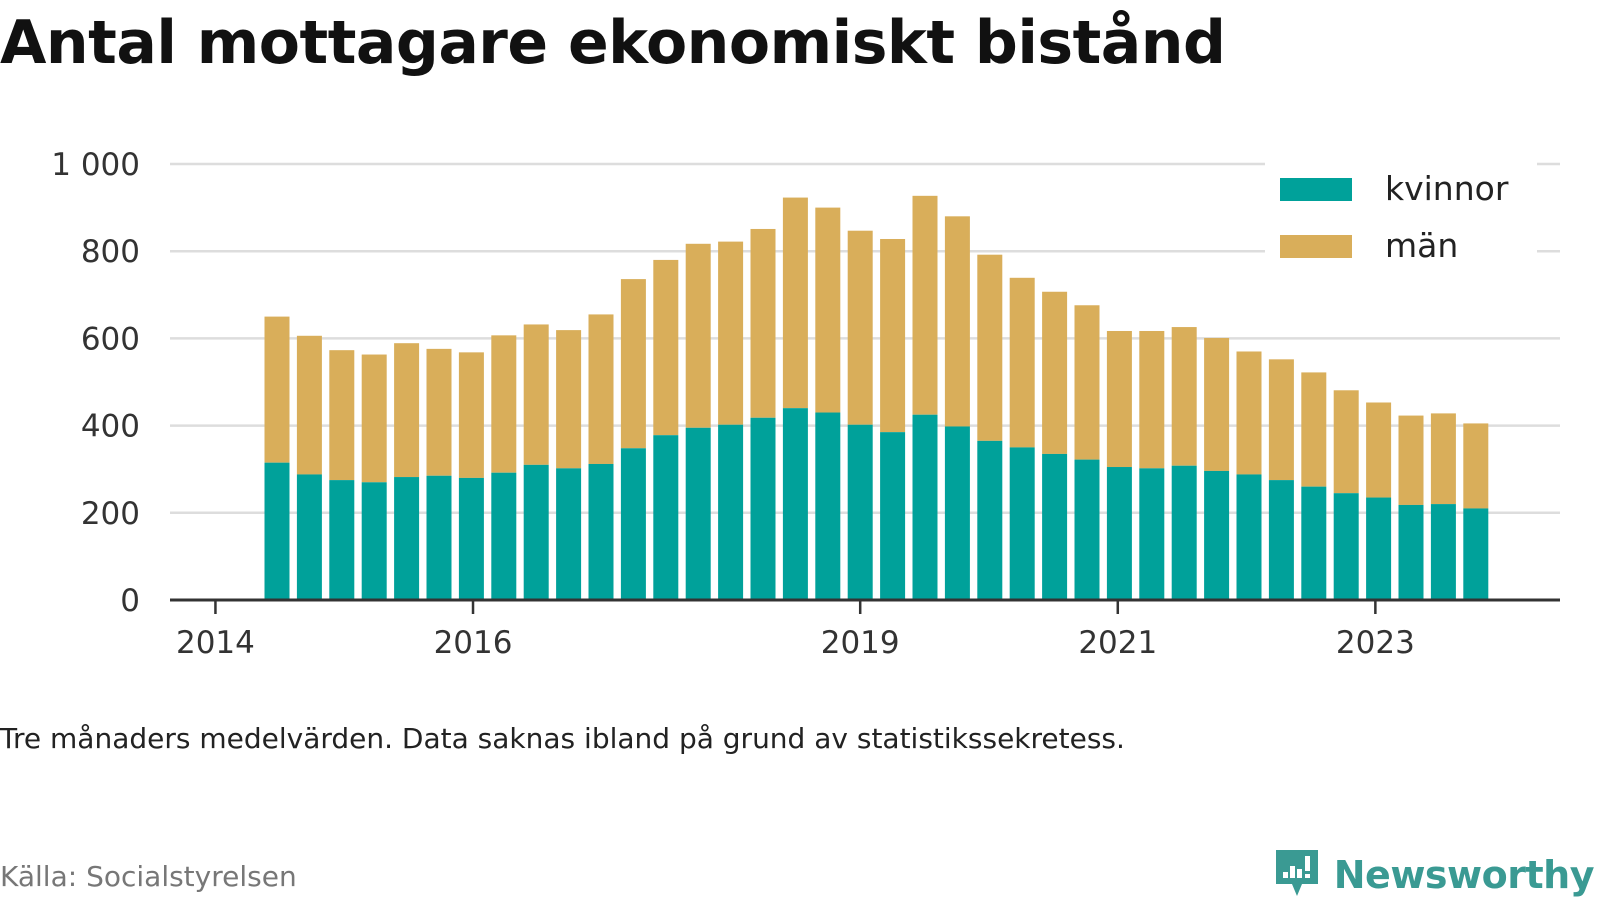  What do you see at coordinates (130, 601) in the screenshot?
I see `y-tick-label: 0` at bounding box center [130, 601].